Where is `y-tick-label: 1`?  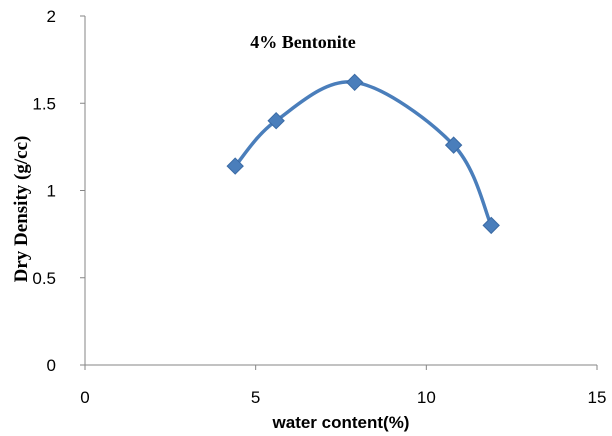
y-tick-label: 1 is located at coordinates (51, 191).